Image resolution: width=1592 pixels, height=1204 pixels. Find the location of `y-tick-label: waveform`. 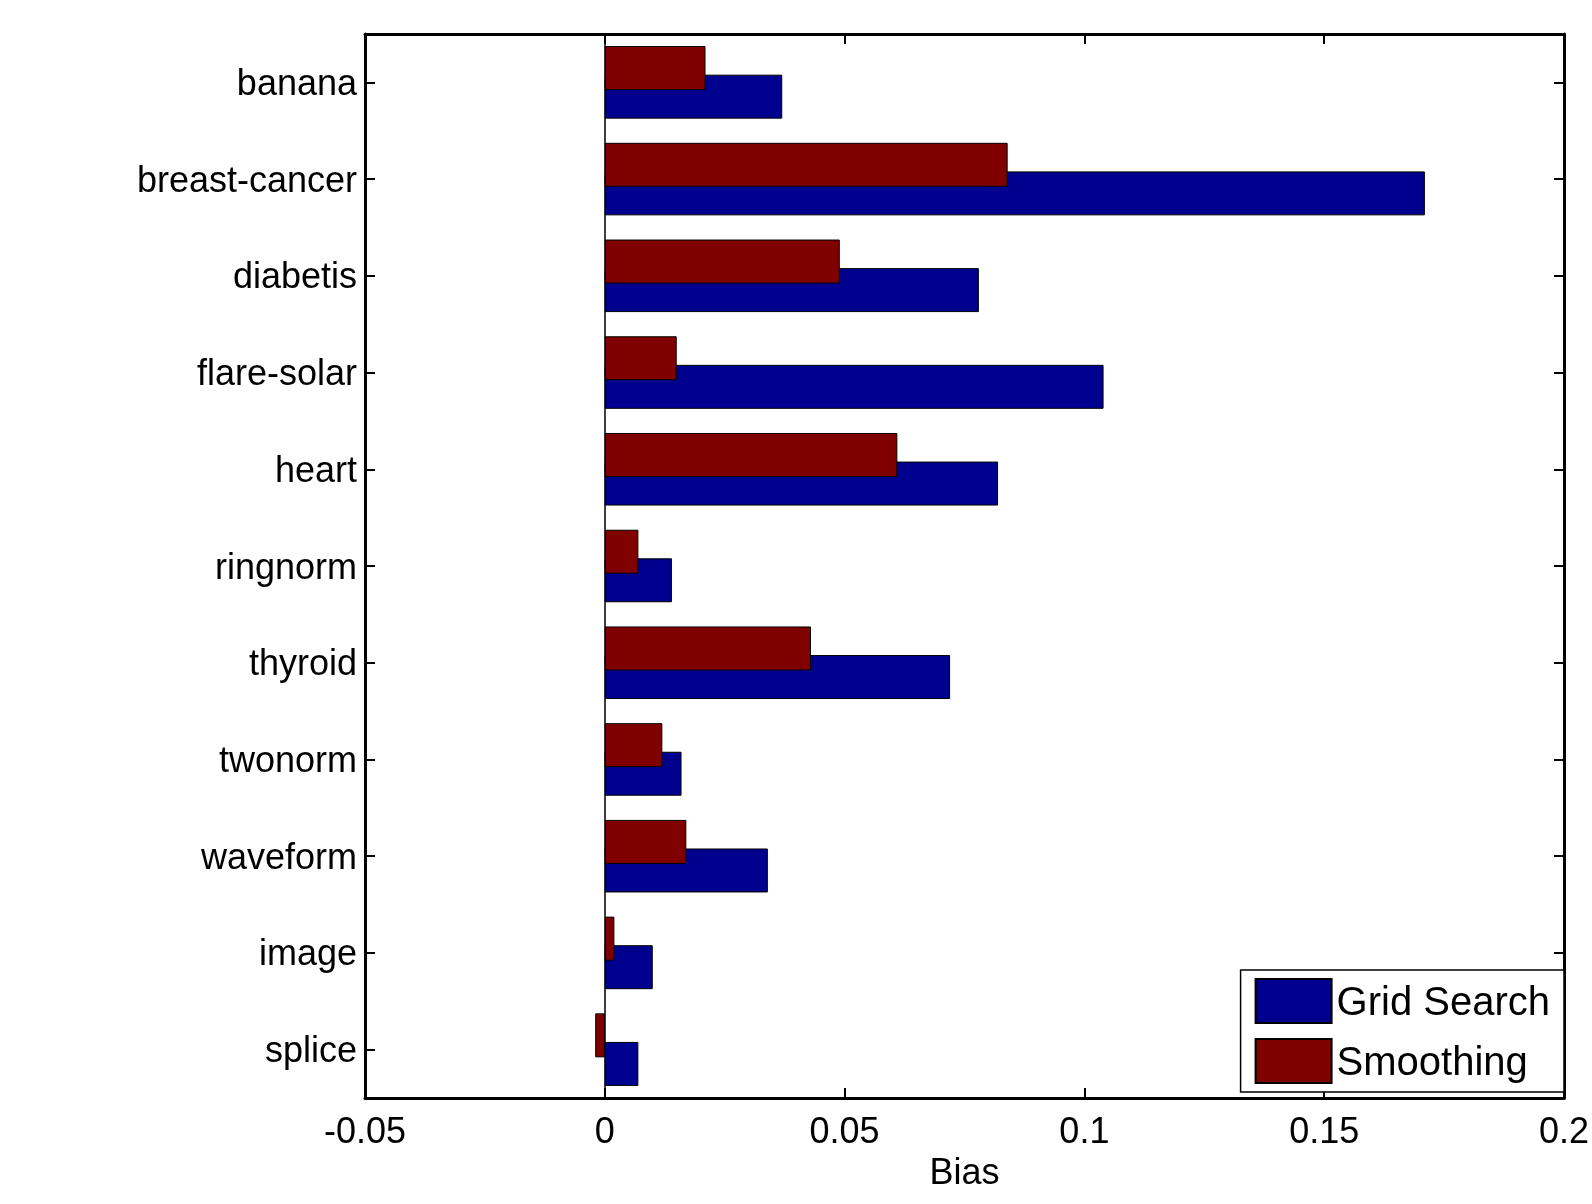

y-tick-label: waveform is located at coordinates (278, 856).